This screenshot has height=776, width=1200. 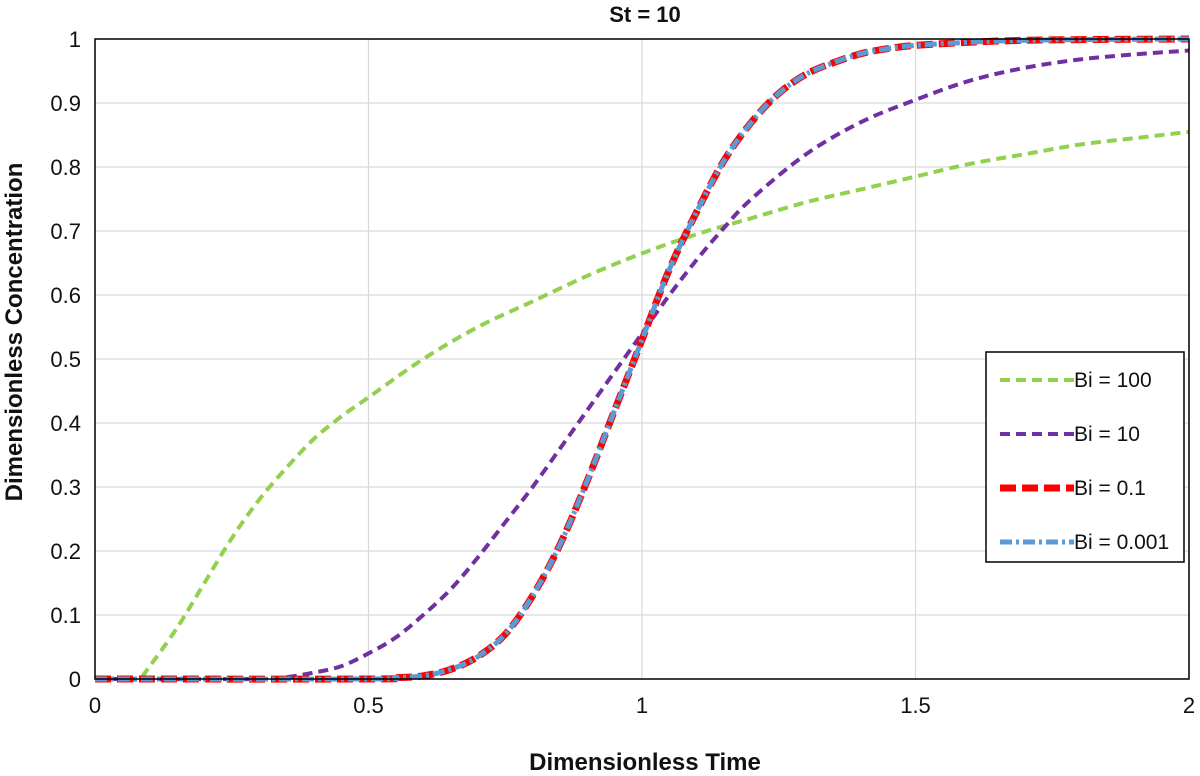 I want to click on y-tick-label: 0.4, so click(x=65, y=423).